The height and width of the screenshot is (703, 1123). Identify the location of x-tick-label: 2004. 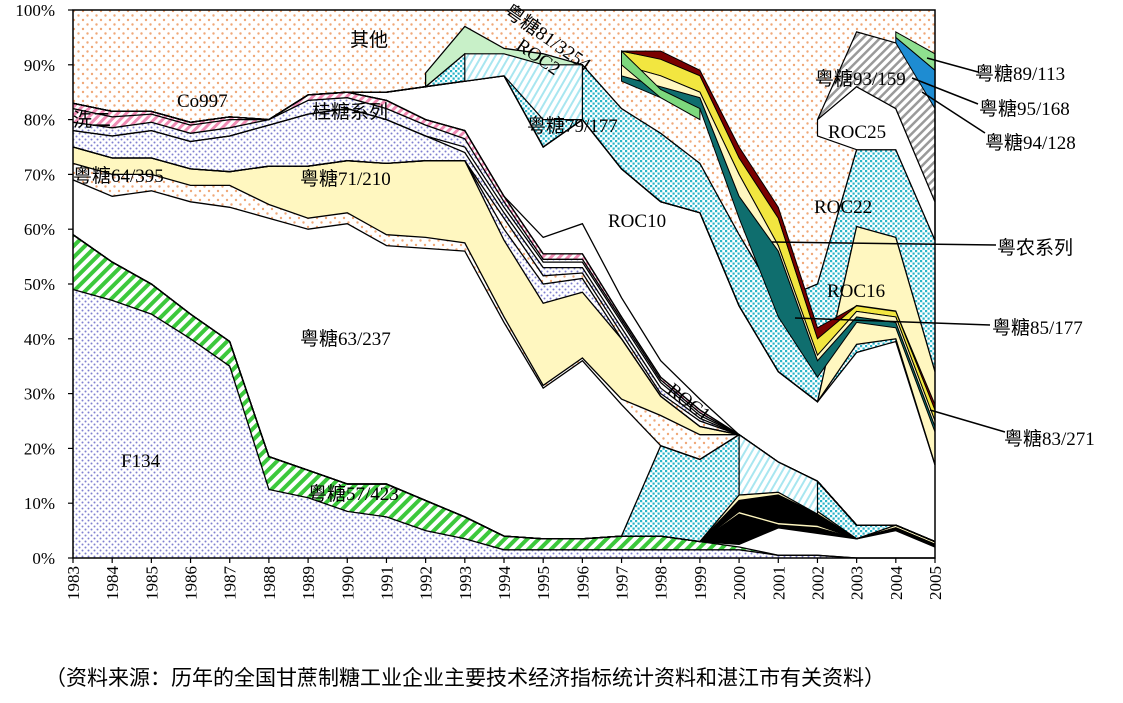
(896, 583).